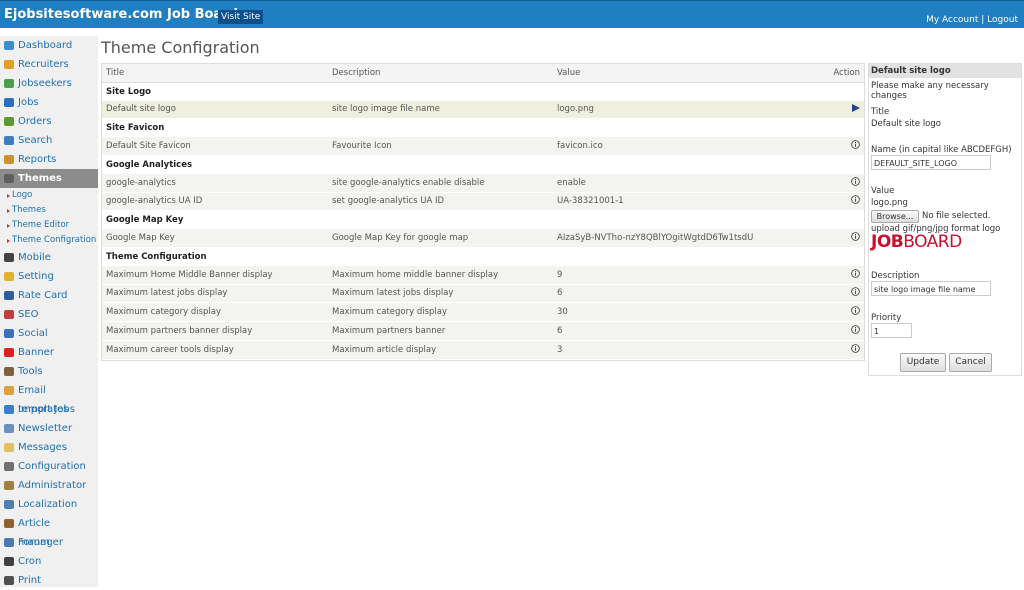 This screenshot has width=1024, height=590. I want to click on nav-item: Themes, so click(49, 178).